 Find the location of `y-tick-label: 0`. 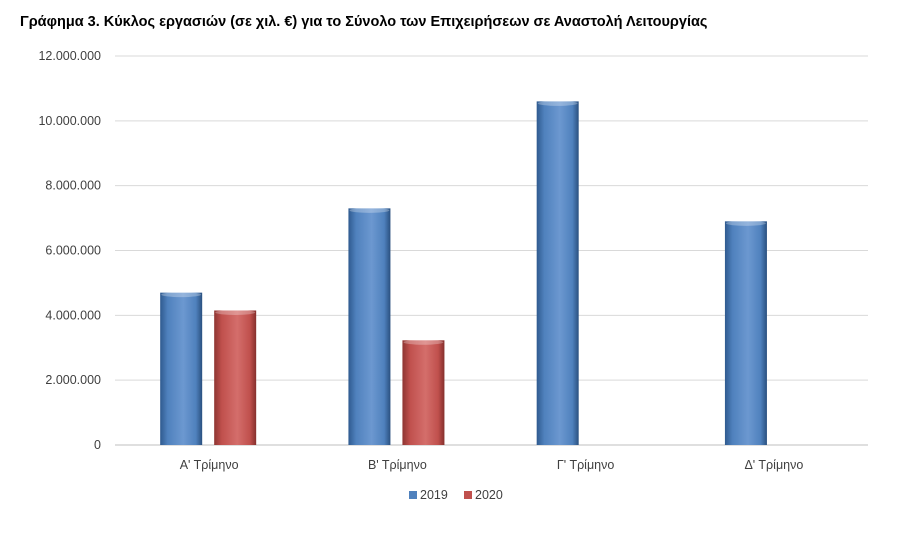

y-tick-label: 0 is located at coordinates (97, 445).